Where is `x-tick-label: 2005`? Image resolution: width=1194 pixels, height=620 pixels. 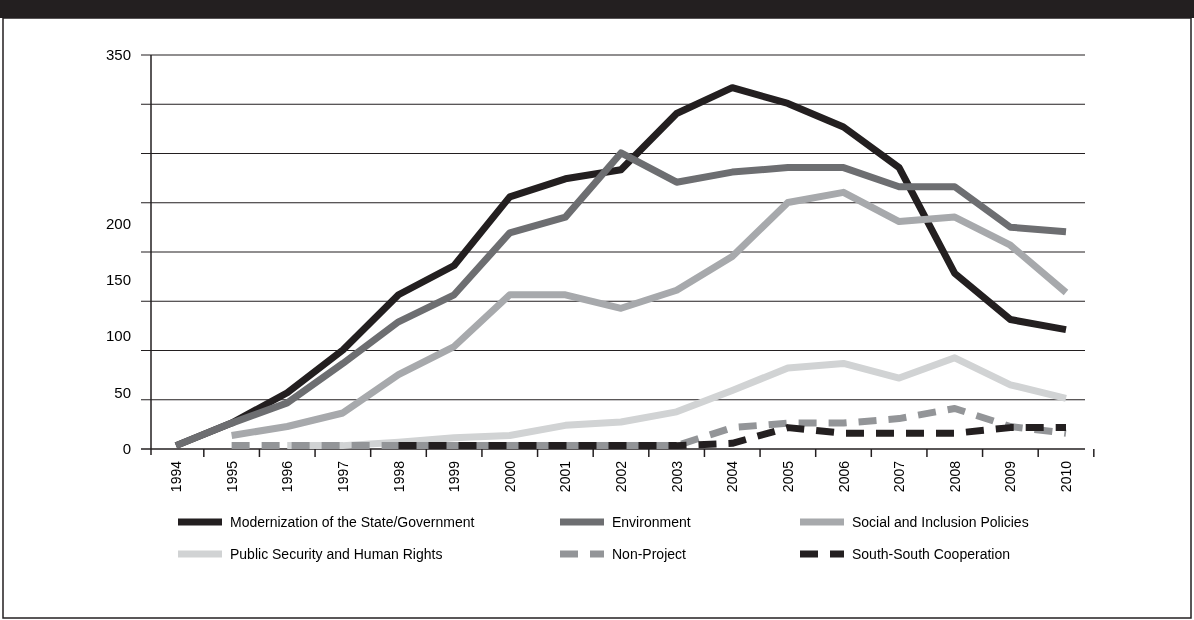
x-tick-label: 2005 is located at coordinates (787, 476).